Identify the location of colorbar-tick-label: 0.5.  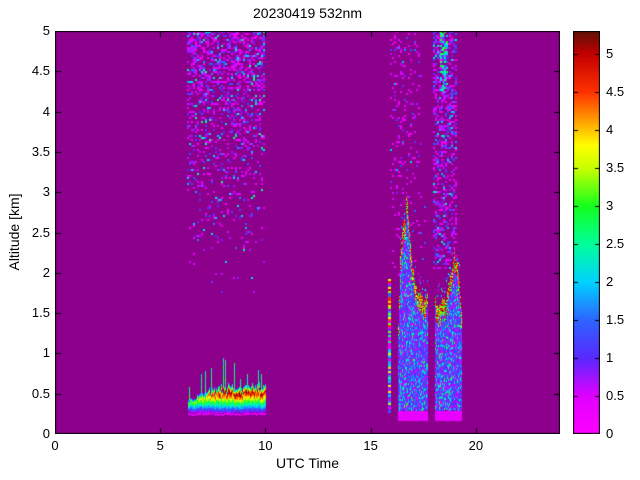
(615, 395).